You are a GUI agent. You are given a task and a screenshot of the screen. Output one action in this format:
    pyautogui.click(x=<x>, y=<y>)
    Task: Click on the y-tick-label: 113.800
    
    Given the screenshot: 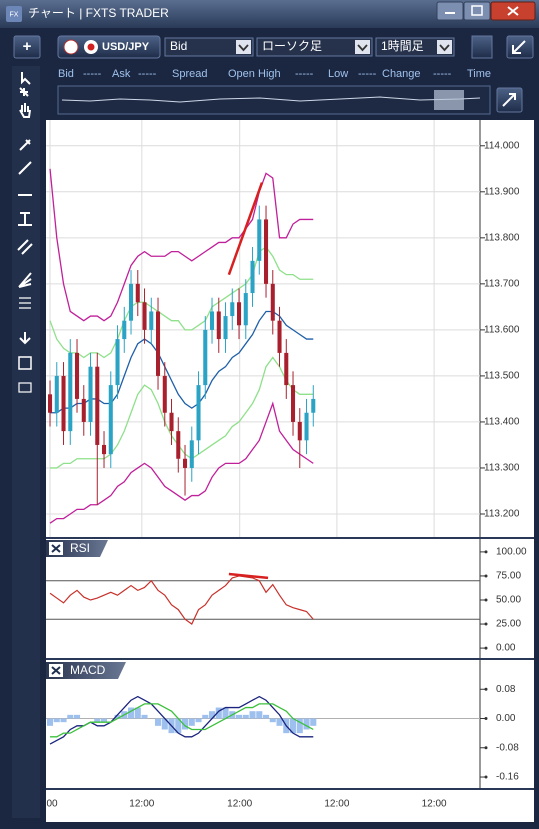 What is the action you would take?
    pyautogui.click(x=502, y=237)
    